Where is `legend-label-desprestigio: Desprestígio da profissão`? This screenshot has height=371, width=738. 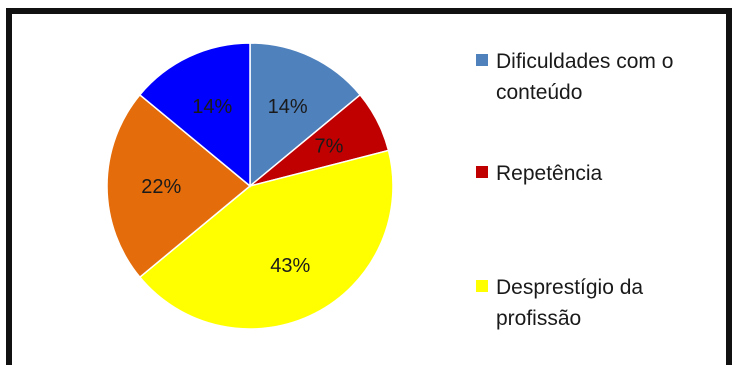
legend-label-desprestigio: Desprestígio da profissão is located at coordinates (570, 303).